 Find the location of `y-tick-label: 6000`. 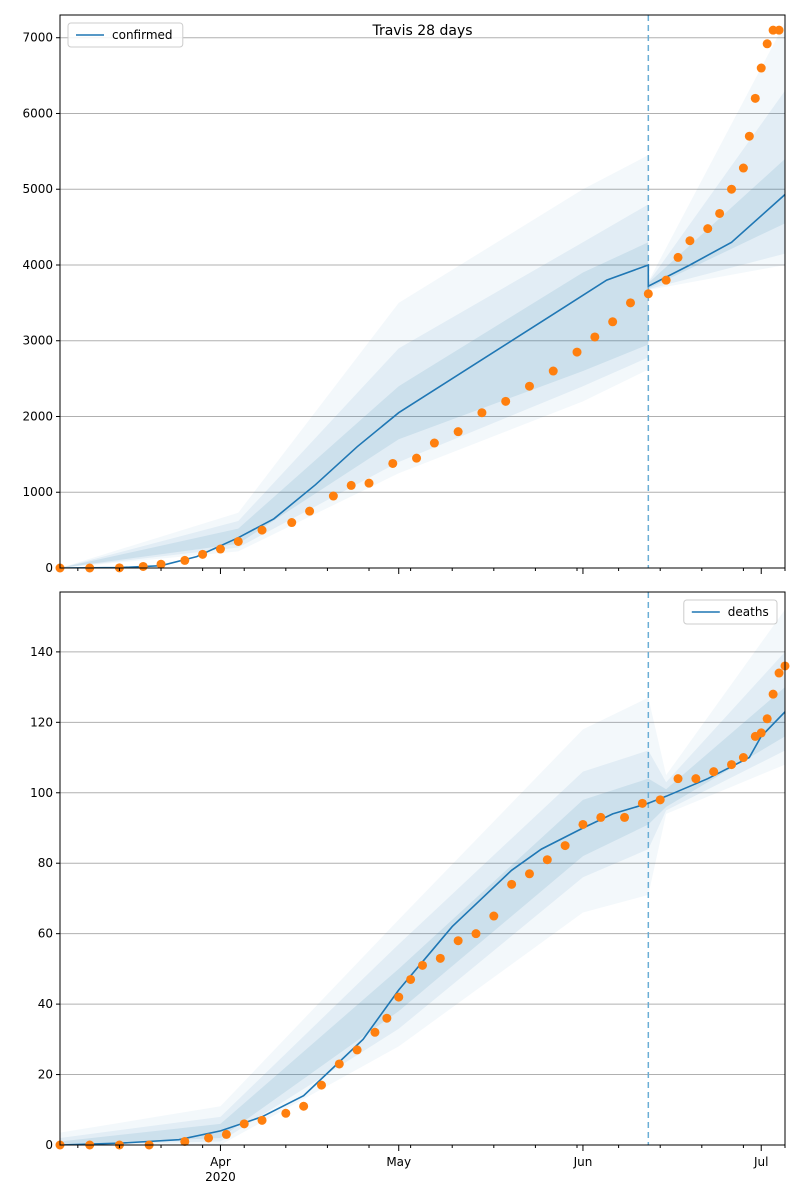

y-tick-label: 6000 is located at coordinates (37, 113).